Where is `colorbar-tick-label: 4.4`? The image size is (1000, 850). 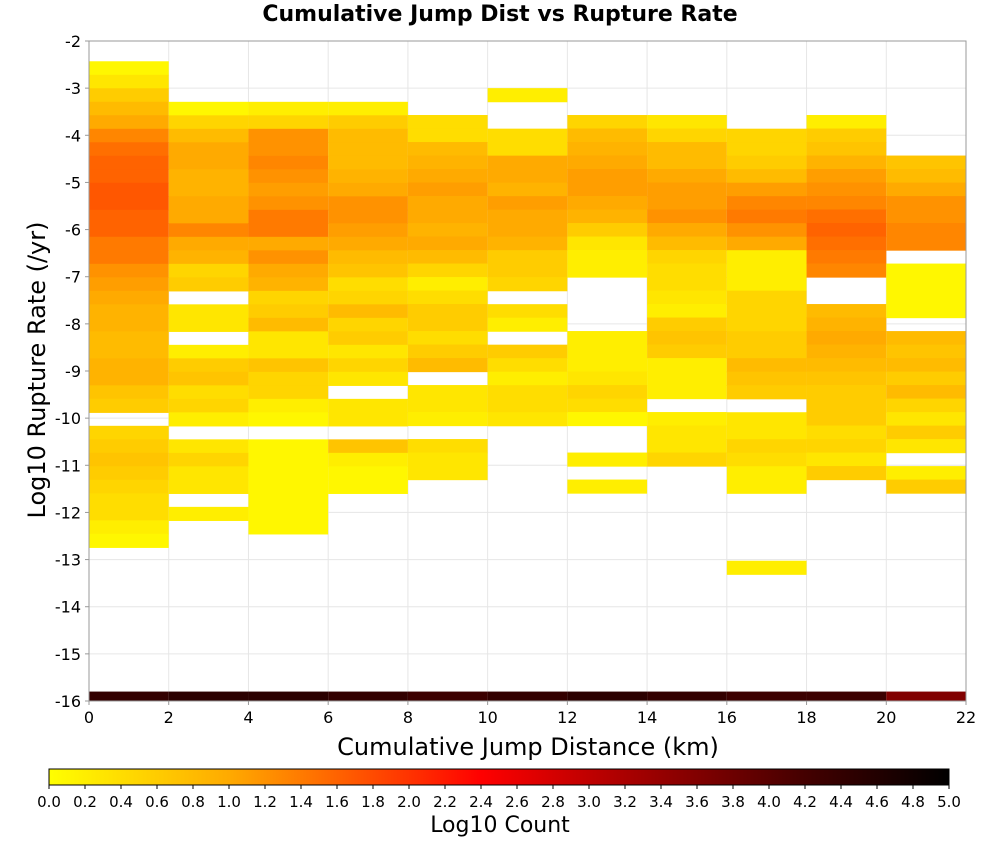 colorbar-tick-label: 4.4 is located at coordinates (841, 802).